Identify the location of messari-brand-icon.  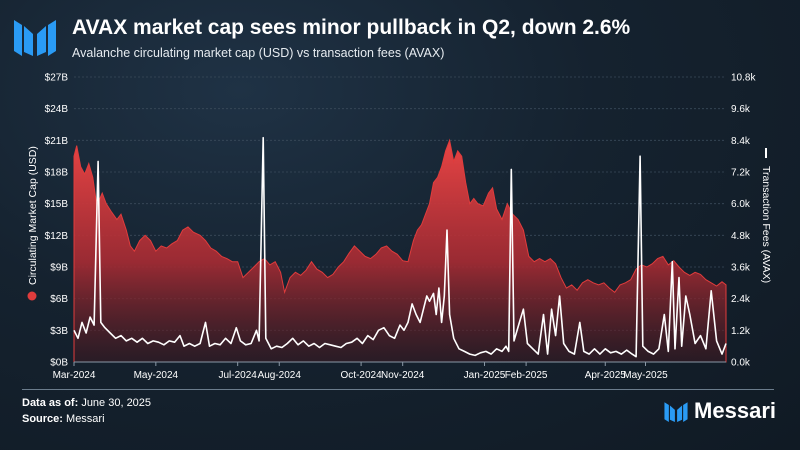
(676, 412).